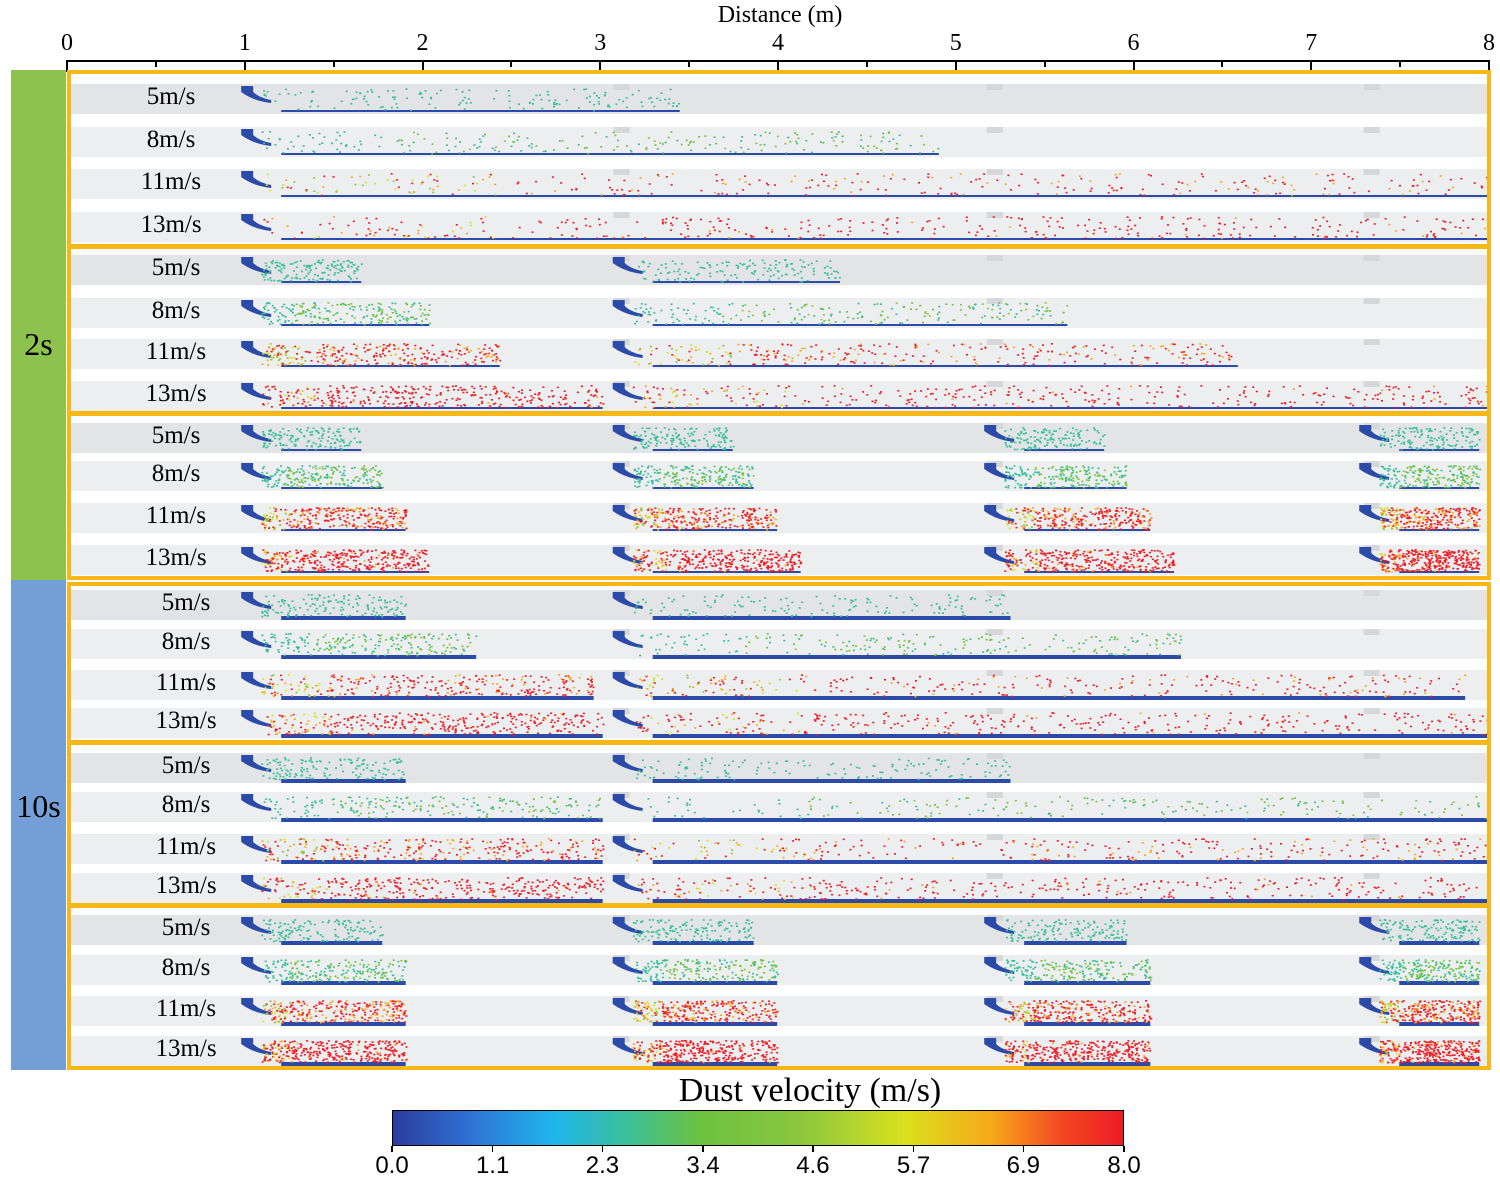  Describe the element at coordinates (627, 349) in the screenshot. I see `inlet-nozzle` at that location.